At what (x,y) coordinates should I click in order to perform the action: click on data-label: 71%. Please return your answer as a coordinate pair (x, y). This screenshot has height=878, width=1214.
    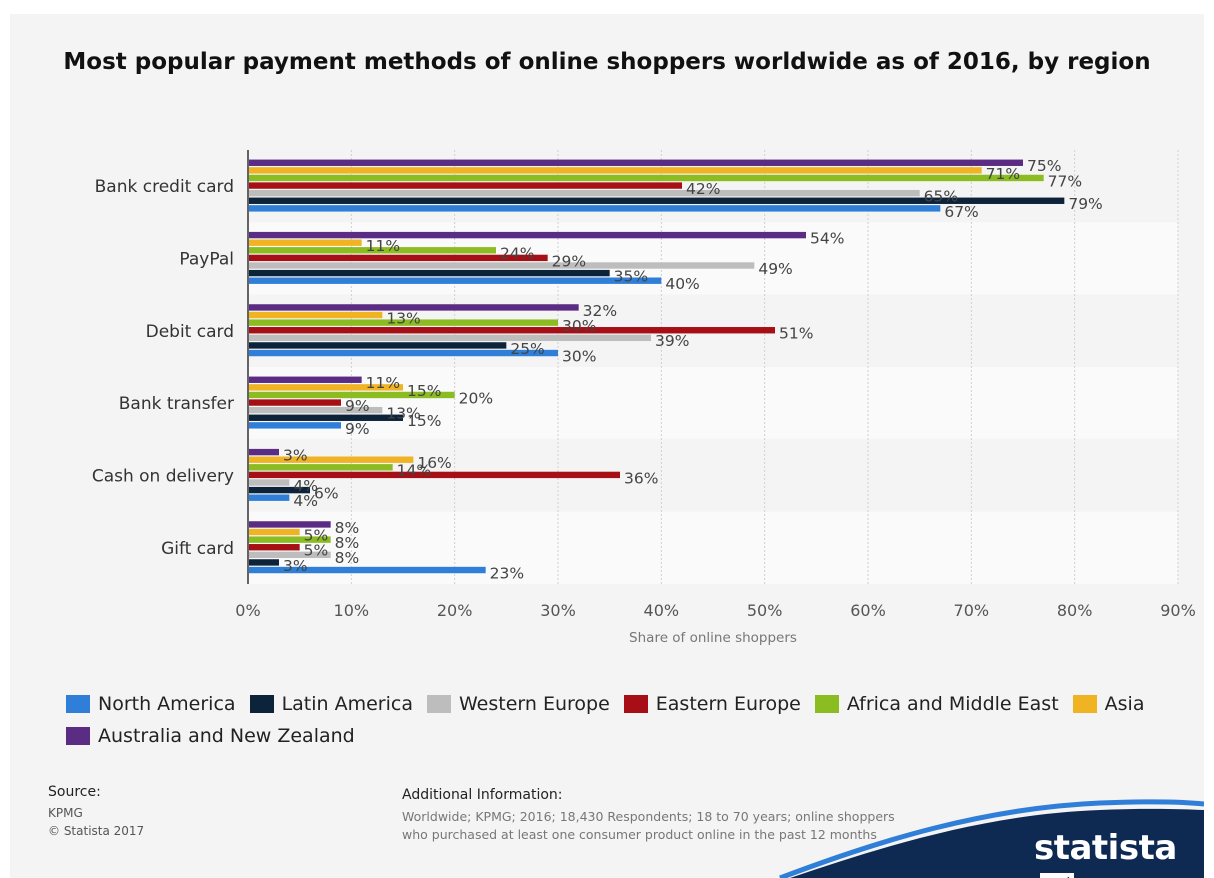
    Looking at the image, I should click on (1003, 174).